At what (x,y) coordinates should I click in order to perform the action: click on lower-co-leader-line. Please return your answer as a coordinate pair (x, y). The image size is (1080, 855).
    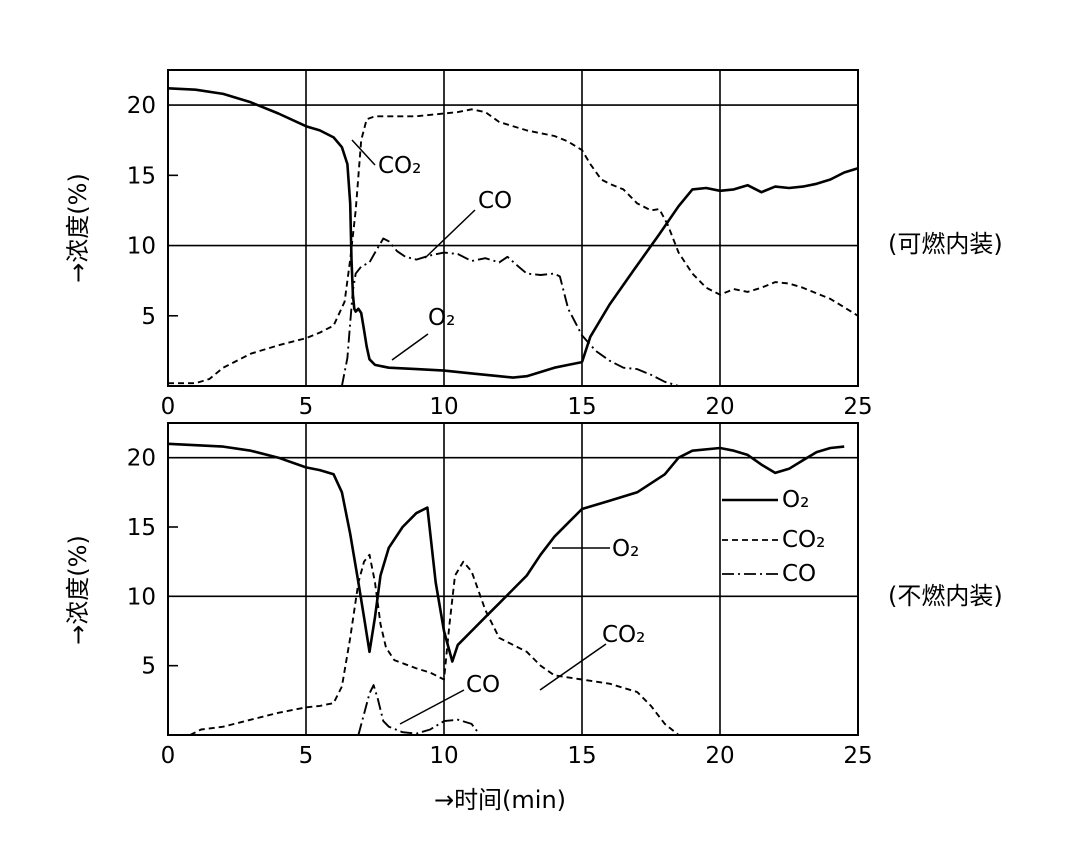
    Looking at the image, I should click on (432, 707).